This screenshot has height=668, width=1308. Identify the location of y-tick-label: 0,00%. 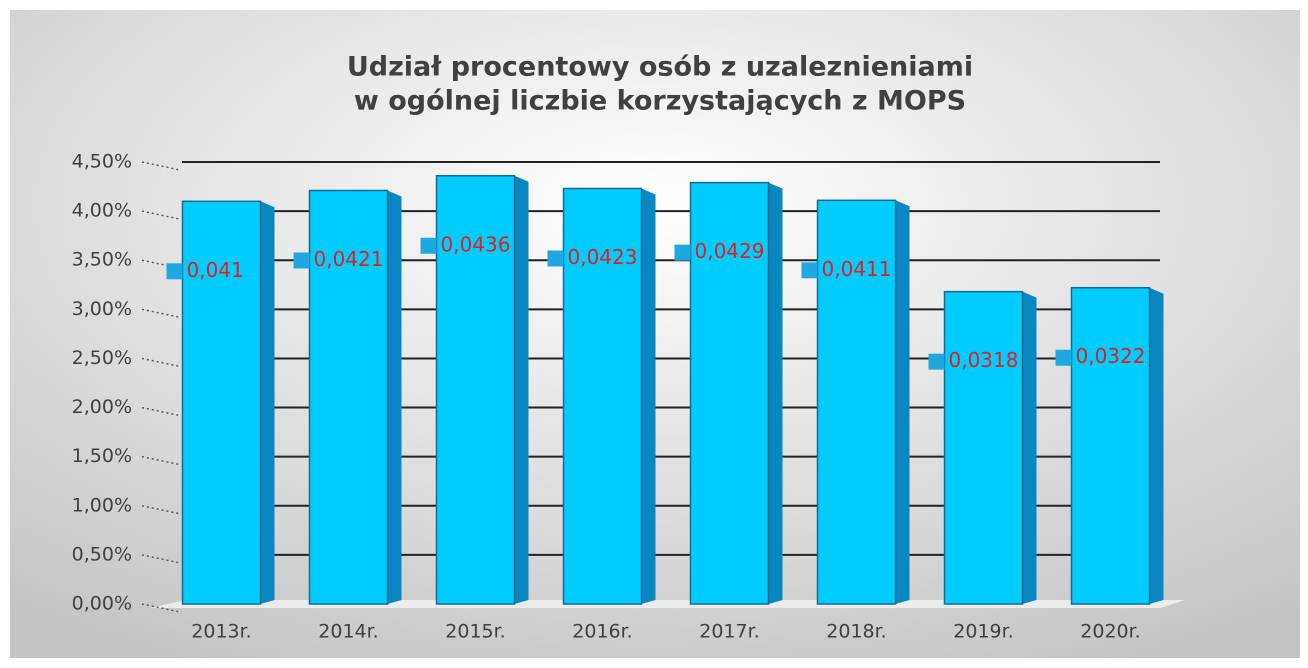
(102, 604).